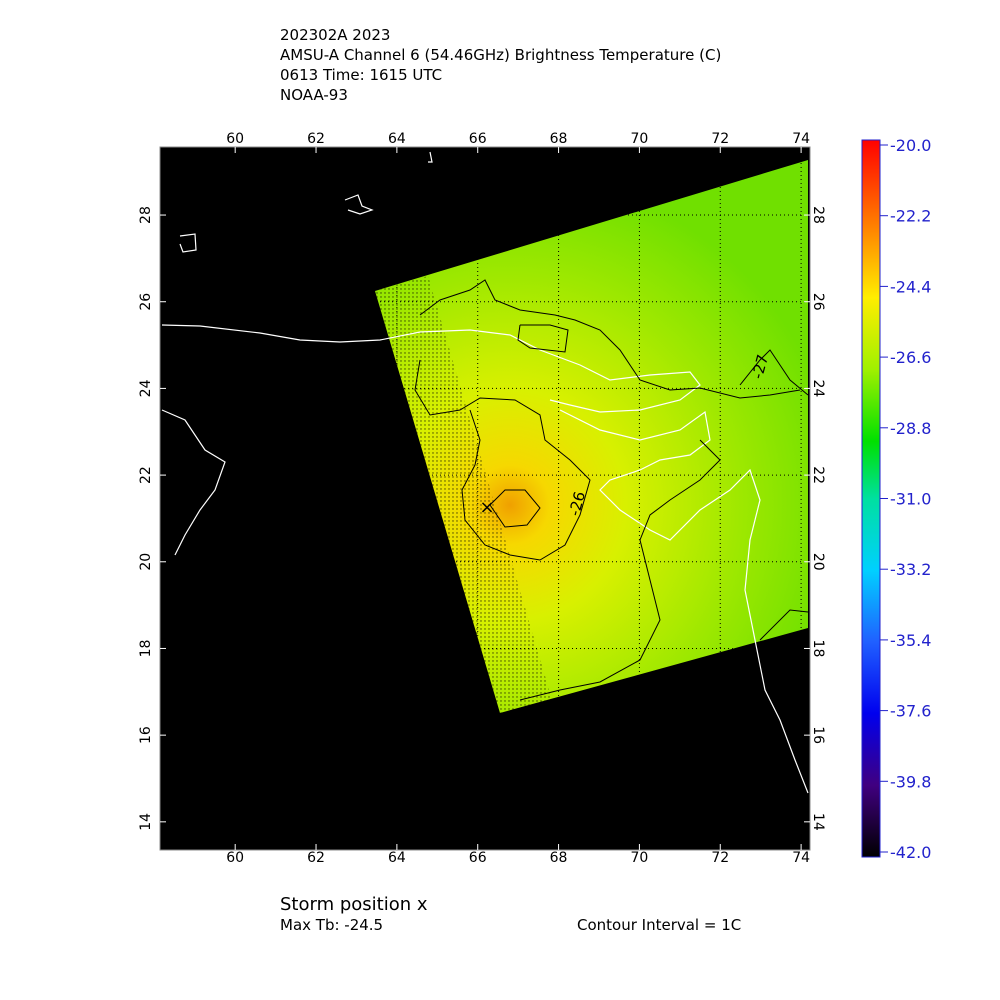  Describe the element at coordinates (354, 904) in the screenshot. I see `storm-note: Storm position x` at that location.